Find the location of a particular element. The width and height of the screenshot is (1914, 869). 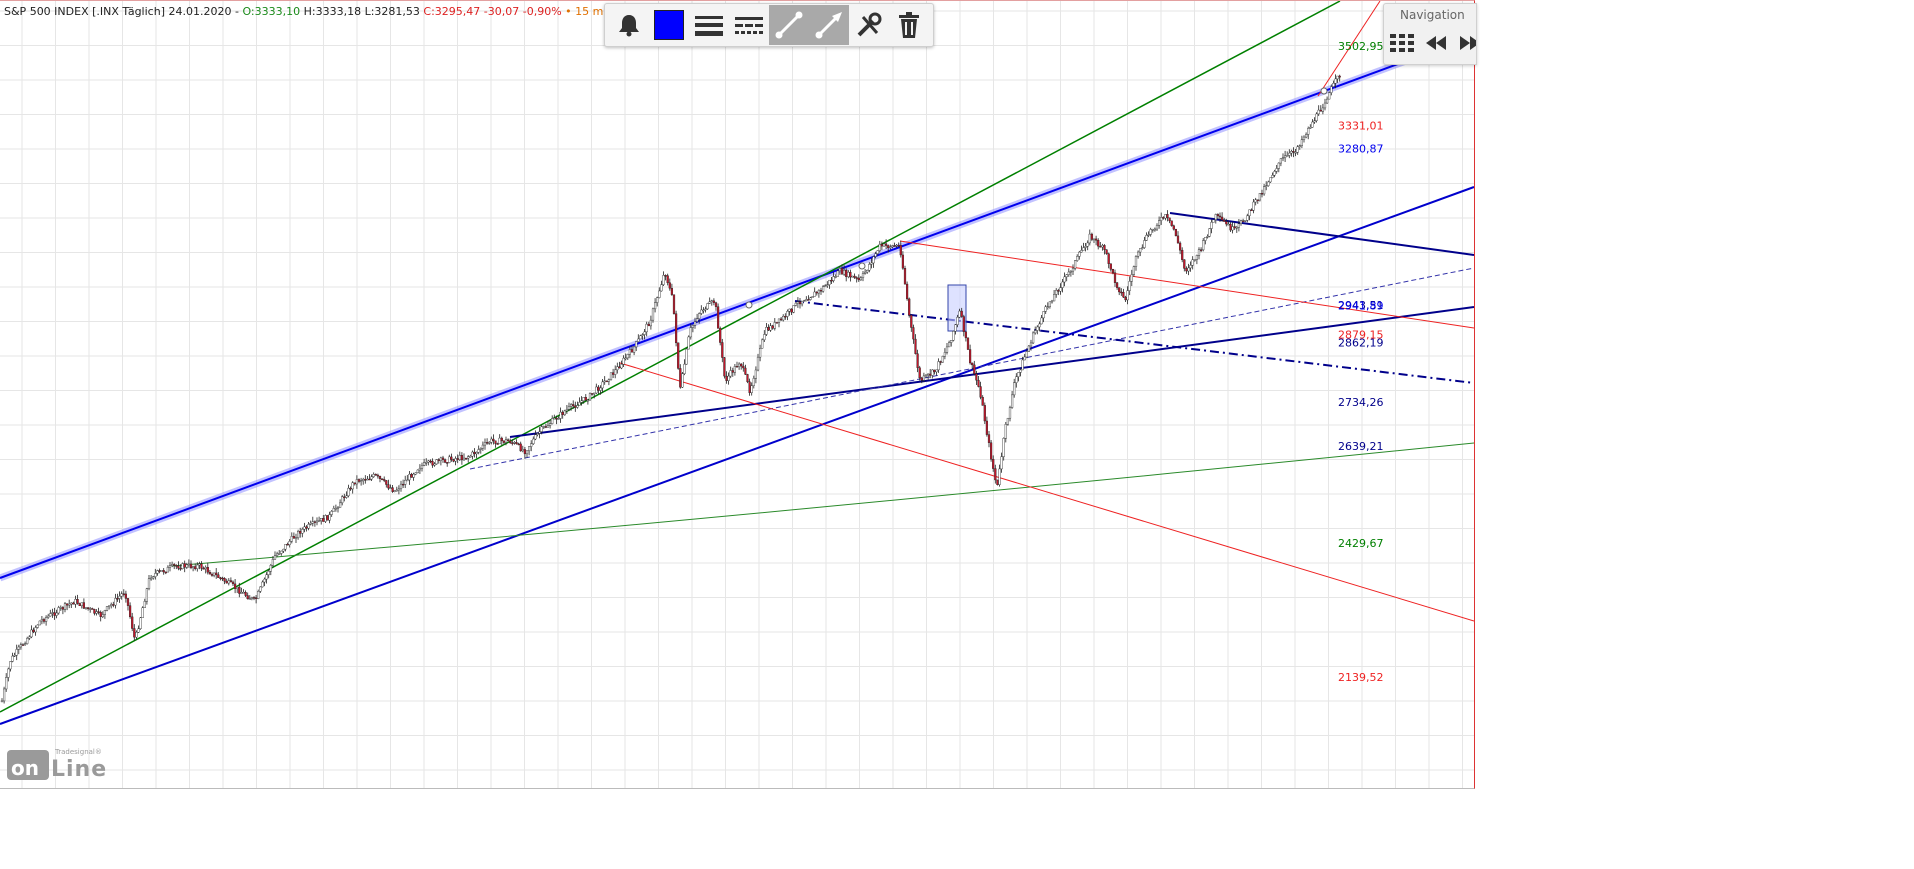

trash-icon is located at coordinates (909, 25).